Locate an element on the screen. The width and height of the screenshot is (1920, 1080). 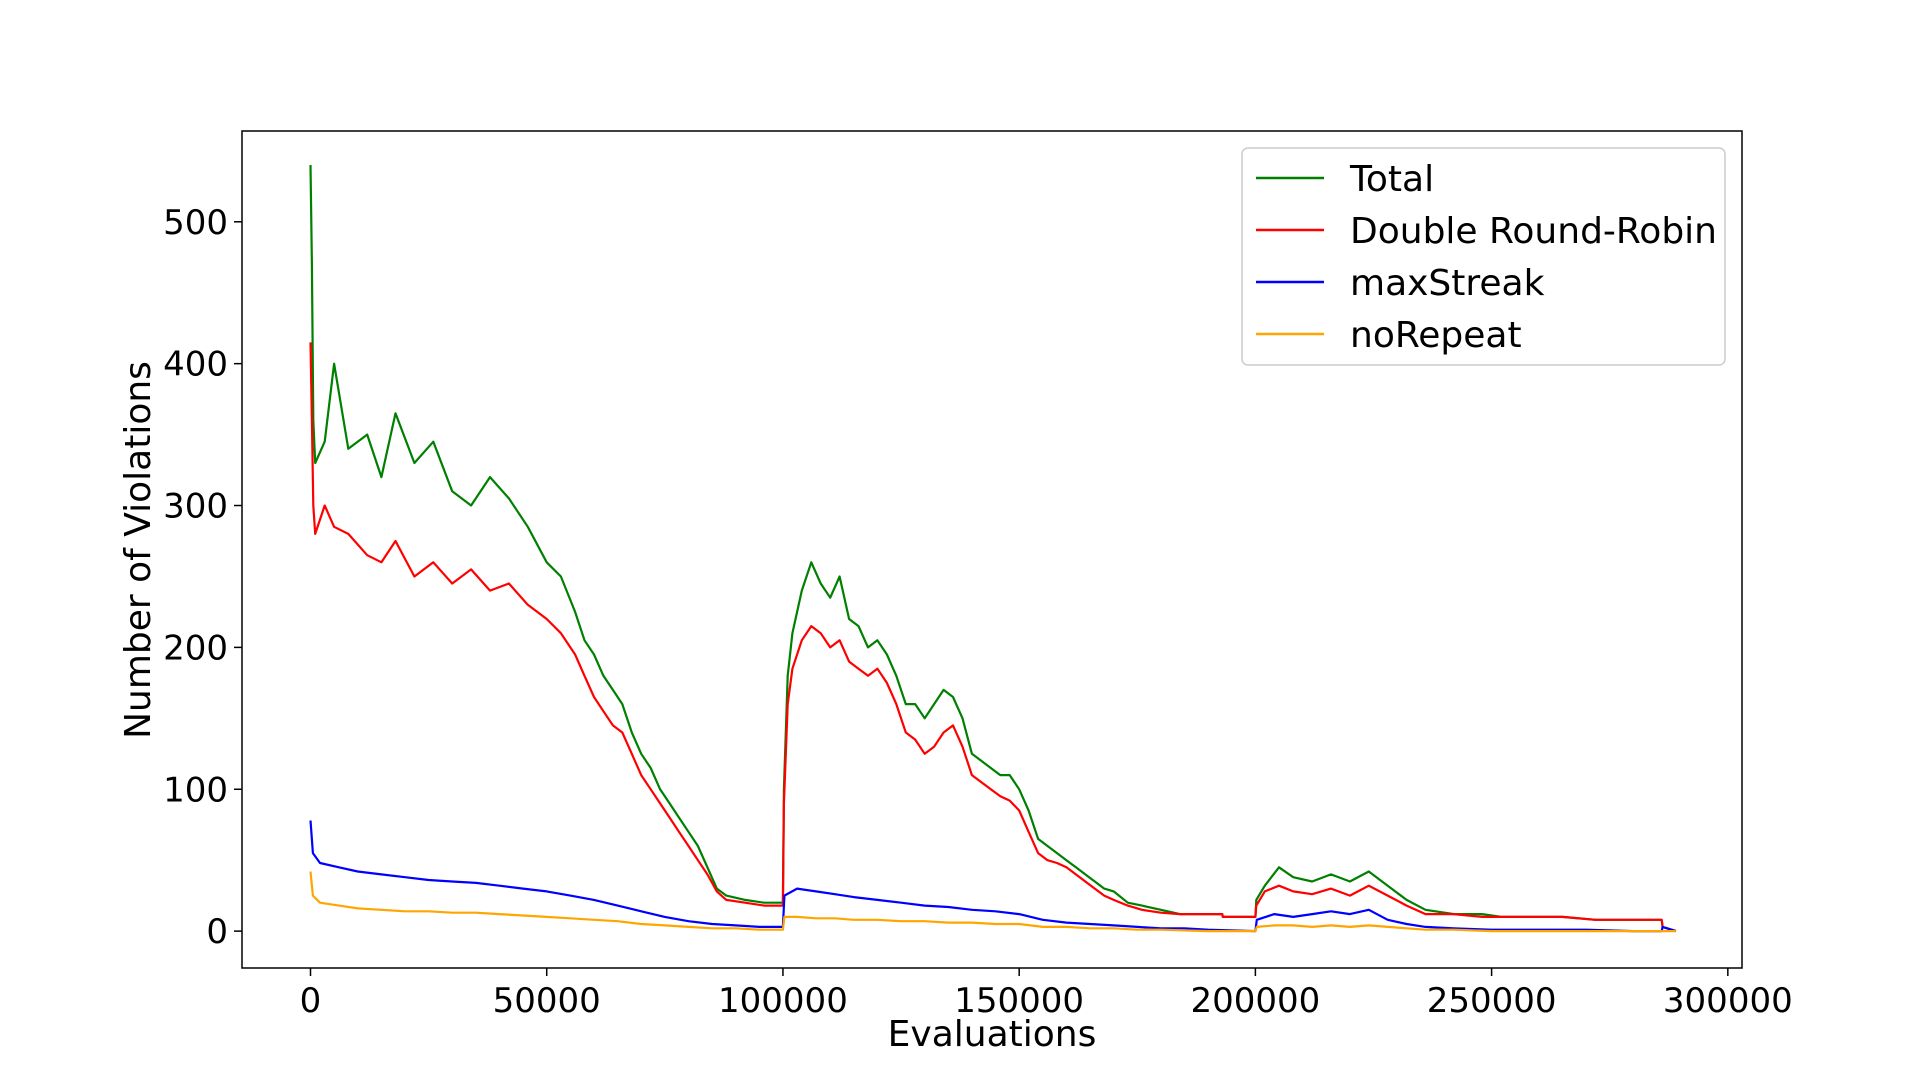
y-tick-label-5: 500 is located at coordinates (195, 223).